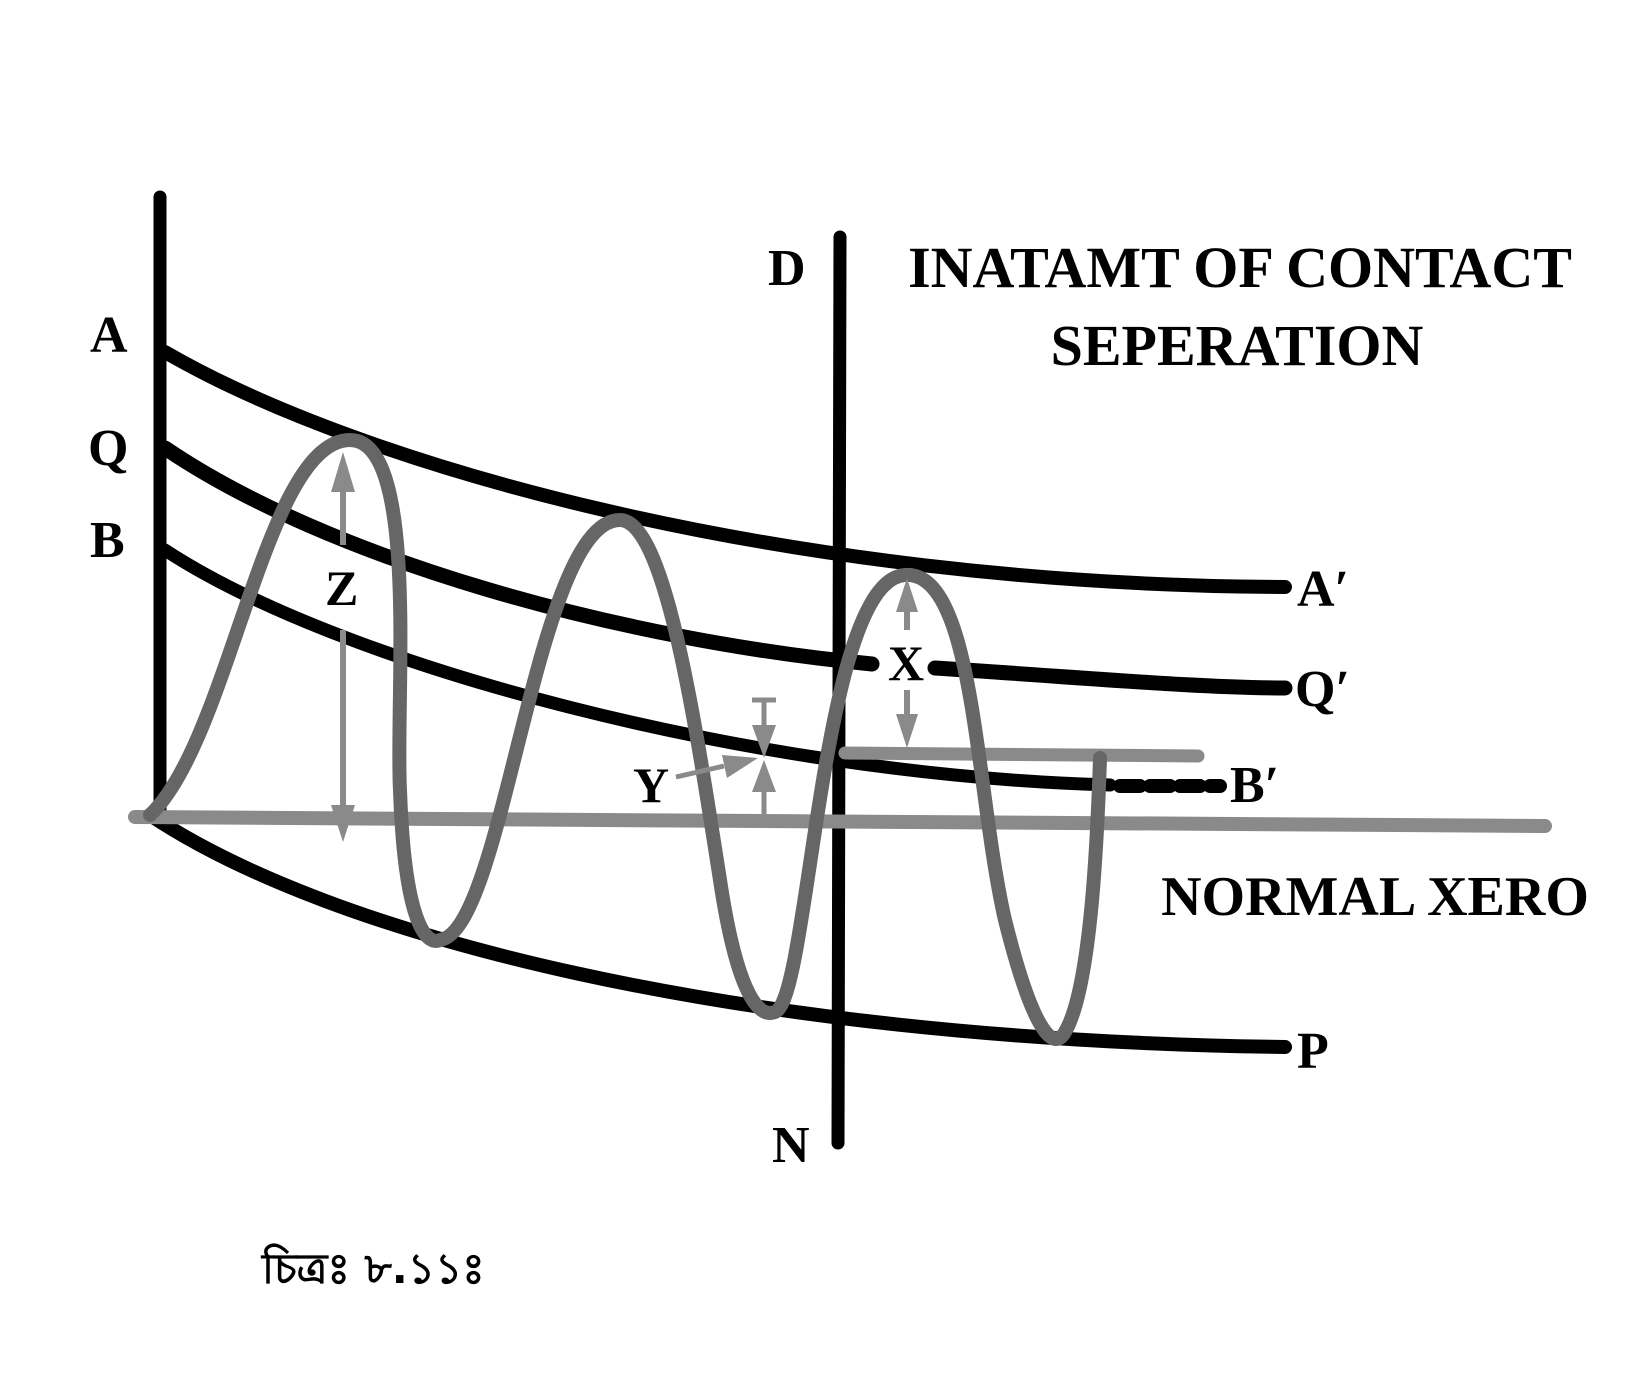 The height and width of the screenshot is (1396, 1650). Describe the element at coordinates (372, 1268) in the screenshot. I see `figure-caption: চিত্রঃ ৮.১১ঃ` at that location.